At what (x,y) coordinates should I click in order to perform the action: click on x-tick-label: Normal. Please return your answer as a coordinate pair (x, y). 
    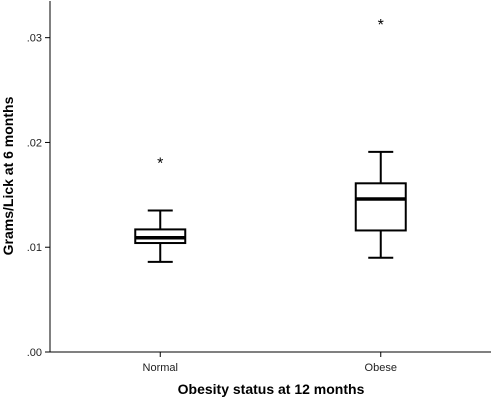
    Looking at the image, I should click on (160, 368).